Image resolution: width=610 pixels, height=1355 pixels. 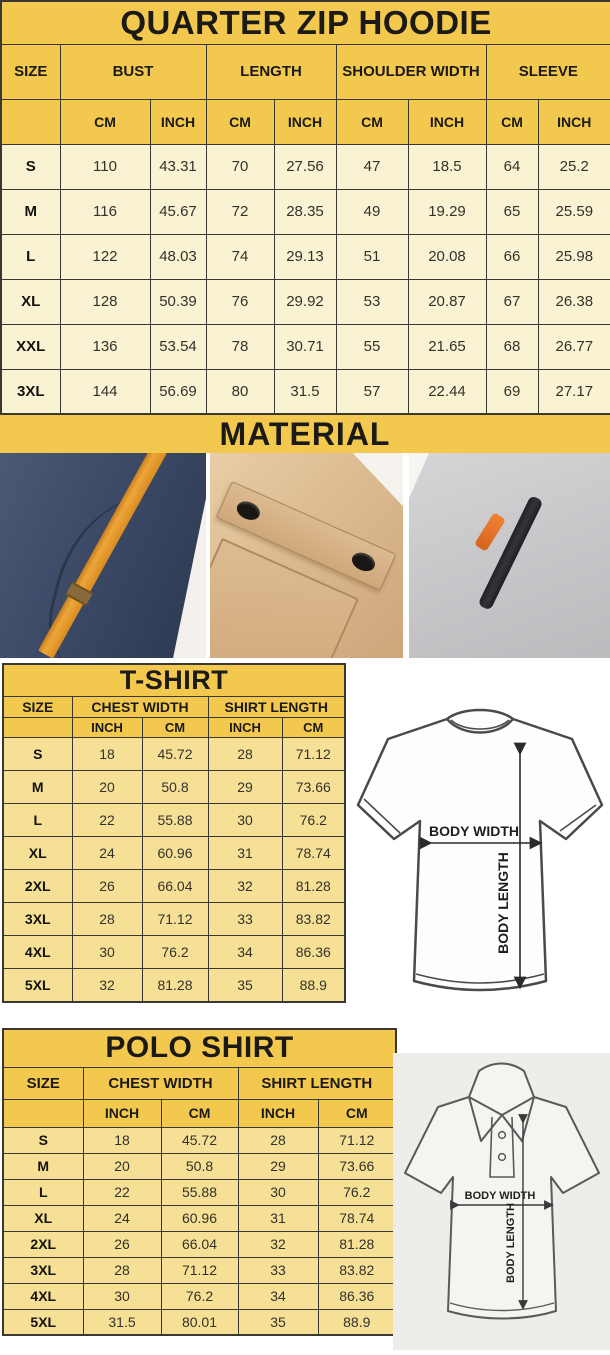 I want to click on shoulder-inch-cell: 22.44, so click(x=447, y=391).